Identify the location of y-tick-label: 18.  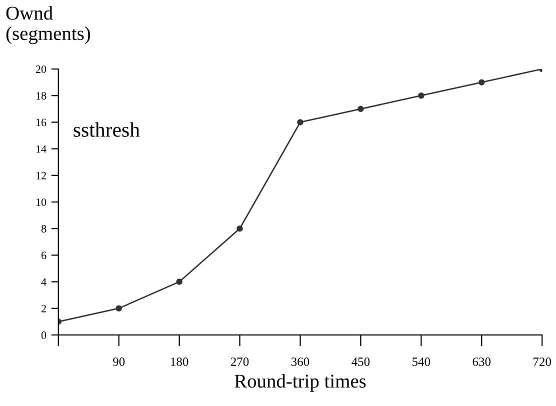
(41, 96).